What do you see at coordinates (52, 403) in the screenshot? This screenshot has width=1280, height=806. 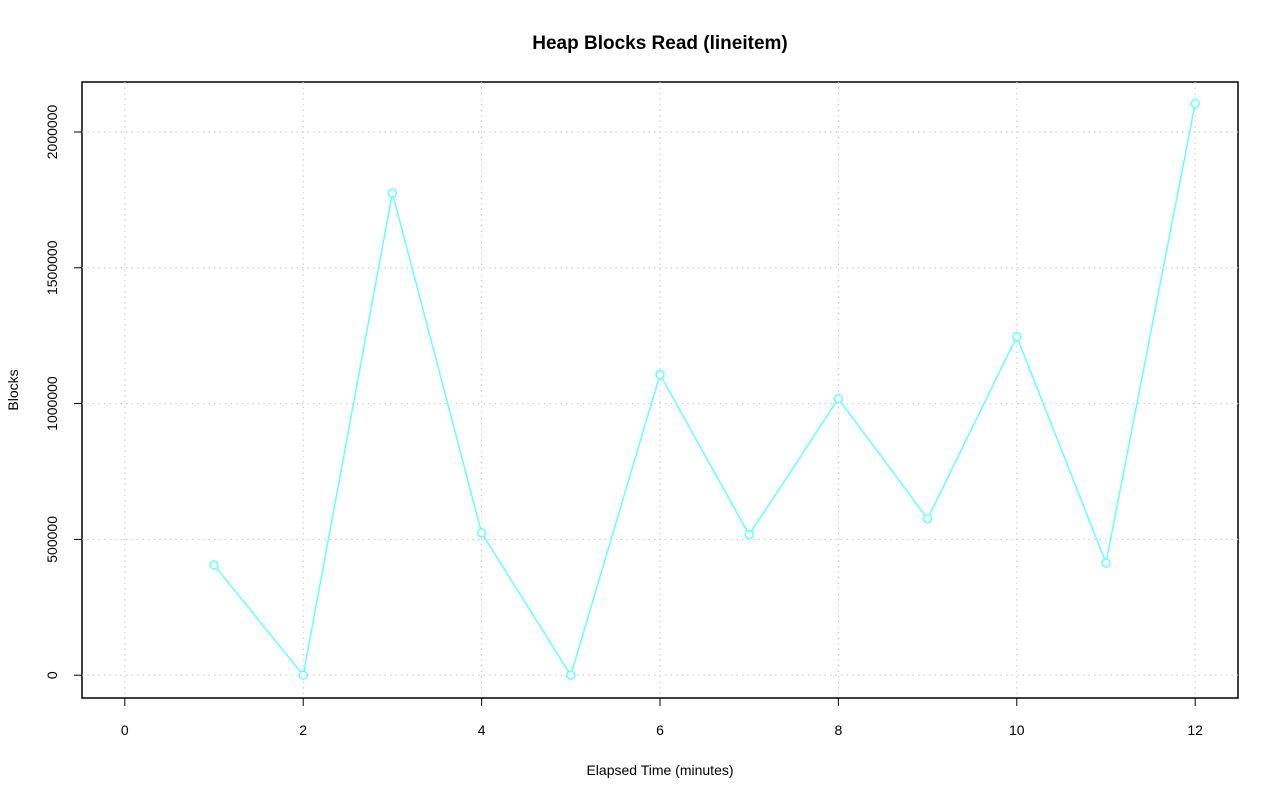 I see `y-tick-label: 1000000` at bounding box center [52, 403].